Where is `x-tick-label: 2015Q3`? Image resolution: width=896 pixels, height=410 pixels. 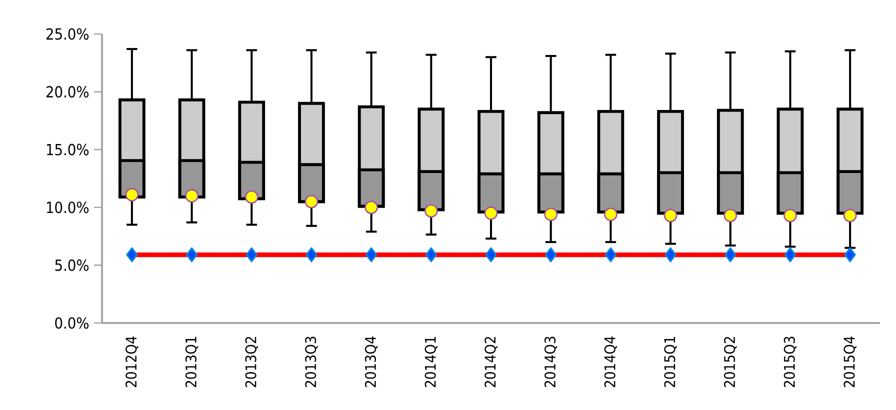
x-tick-label: 2015Q3 is located at coordinates (790, 362).